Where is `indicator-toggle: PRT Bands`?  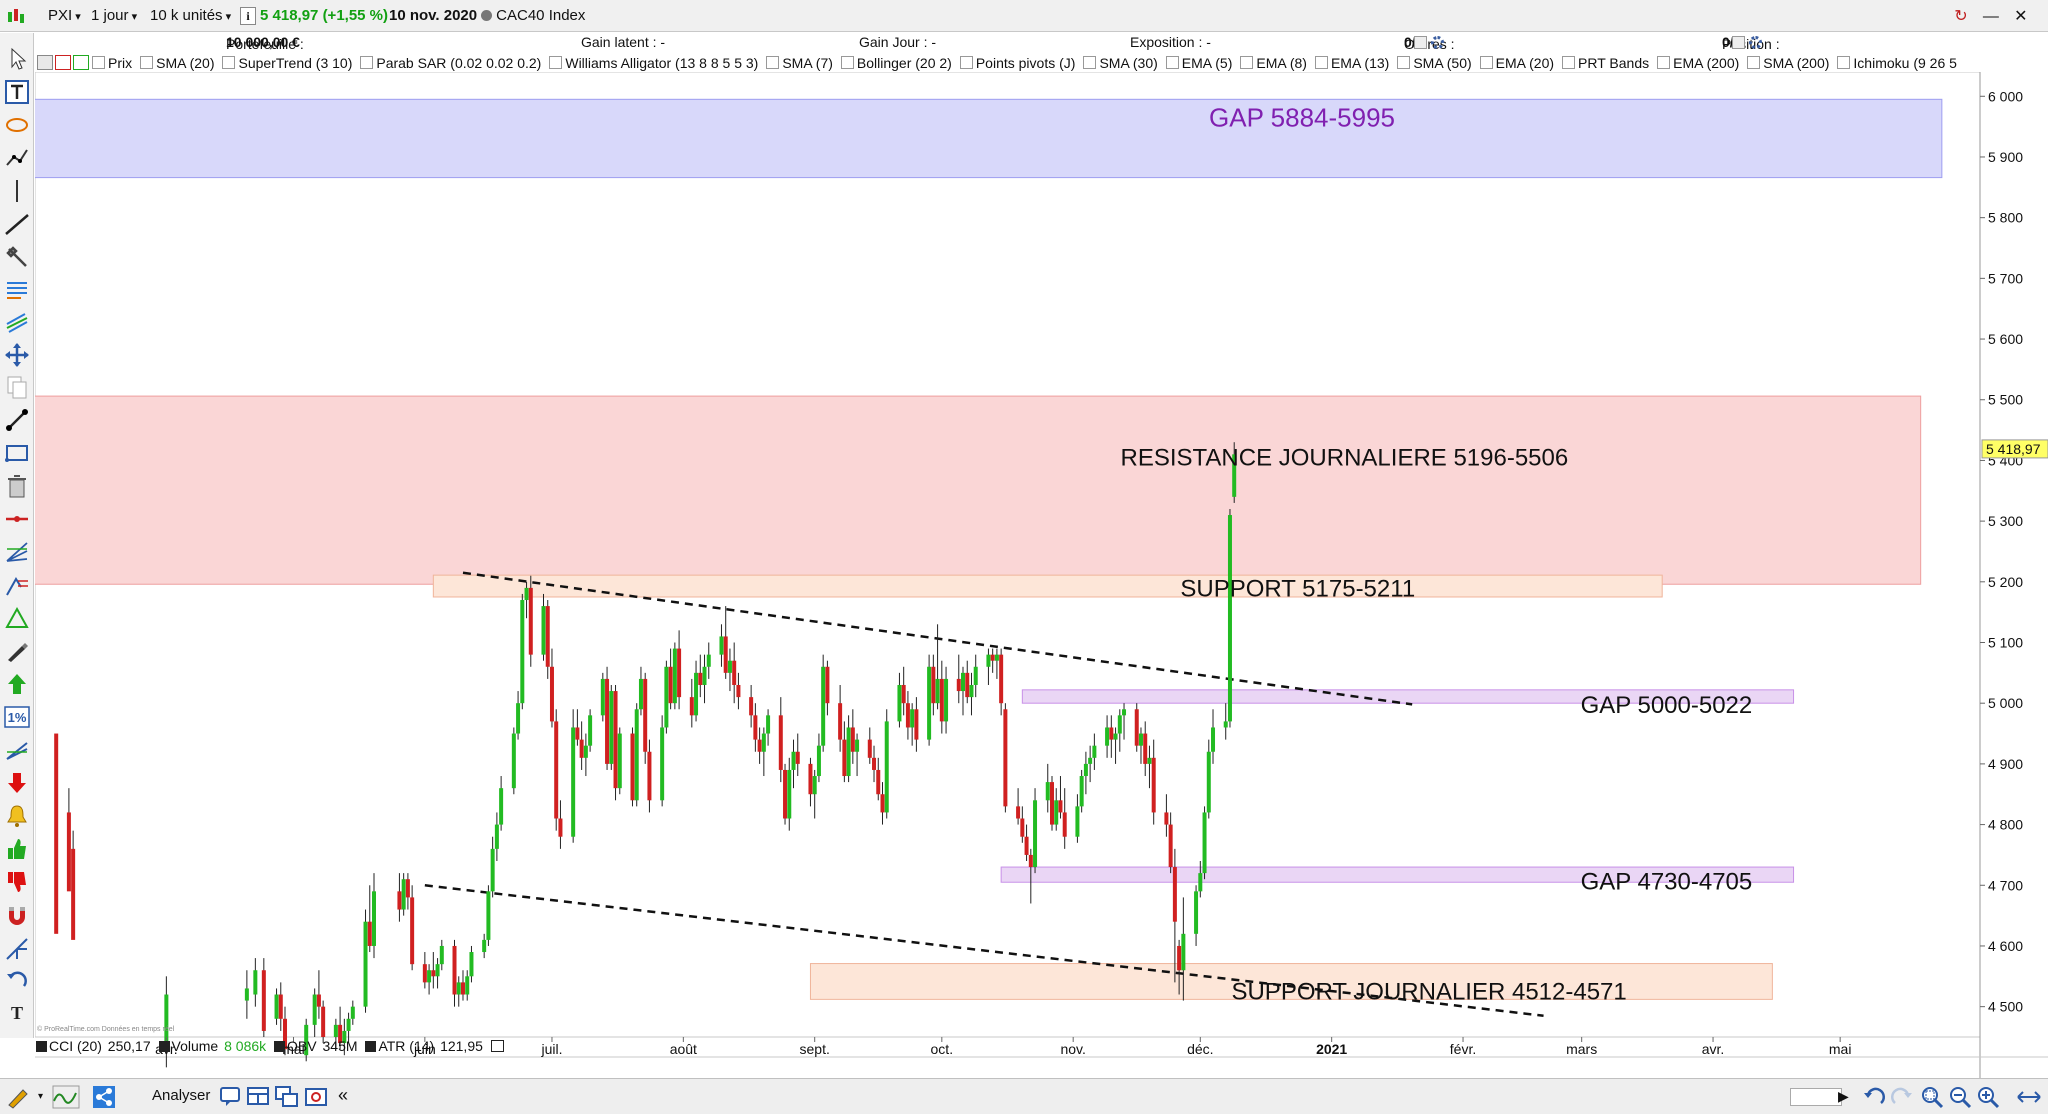
indicator-toggle: PRT Bands is located at coordinates (1607, 63).